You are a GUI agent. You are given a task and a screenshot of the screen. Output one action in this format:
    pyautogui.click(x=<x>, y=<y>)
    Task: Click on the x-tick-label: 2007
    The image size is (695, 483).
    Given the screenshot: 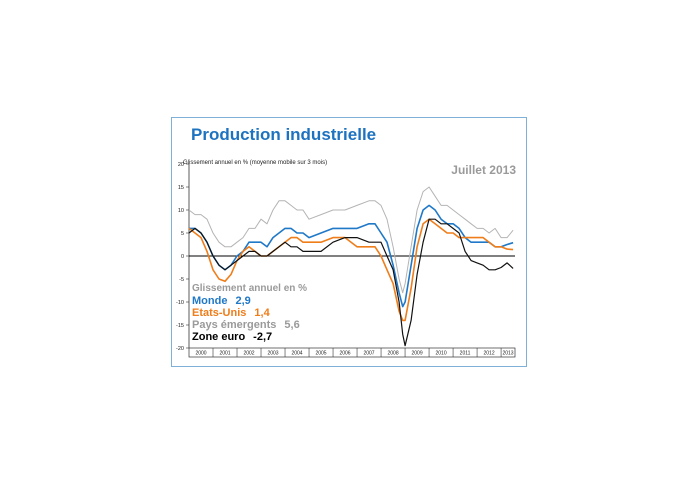 What is the action you would take?
    pyautogui.click(x=368, y=354)
    